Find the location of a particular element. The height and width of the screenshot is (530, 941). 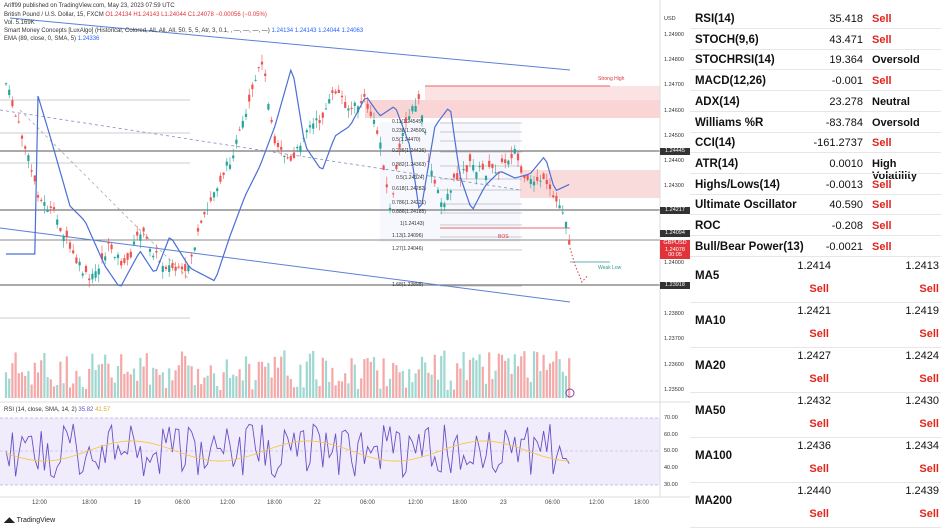

rsi-value: 35.82 is located at coordinates (86, 410).